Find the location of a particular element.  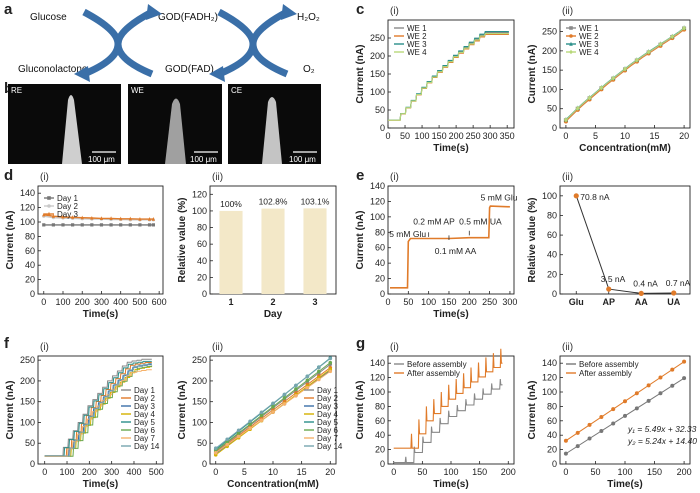

x-tick-label: 5 is located at coordinates (244, 472).